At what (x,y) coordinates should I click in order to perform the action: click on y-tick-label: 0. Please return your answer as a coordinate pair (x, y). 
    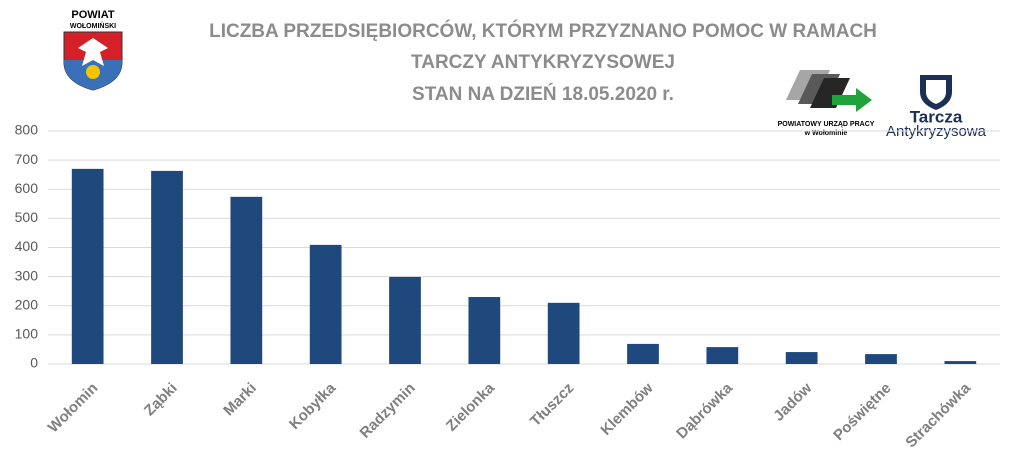
    Looking at the image, I should click on (34, 363).